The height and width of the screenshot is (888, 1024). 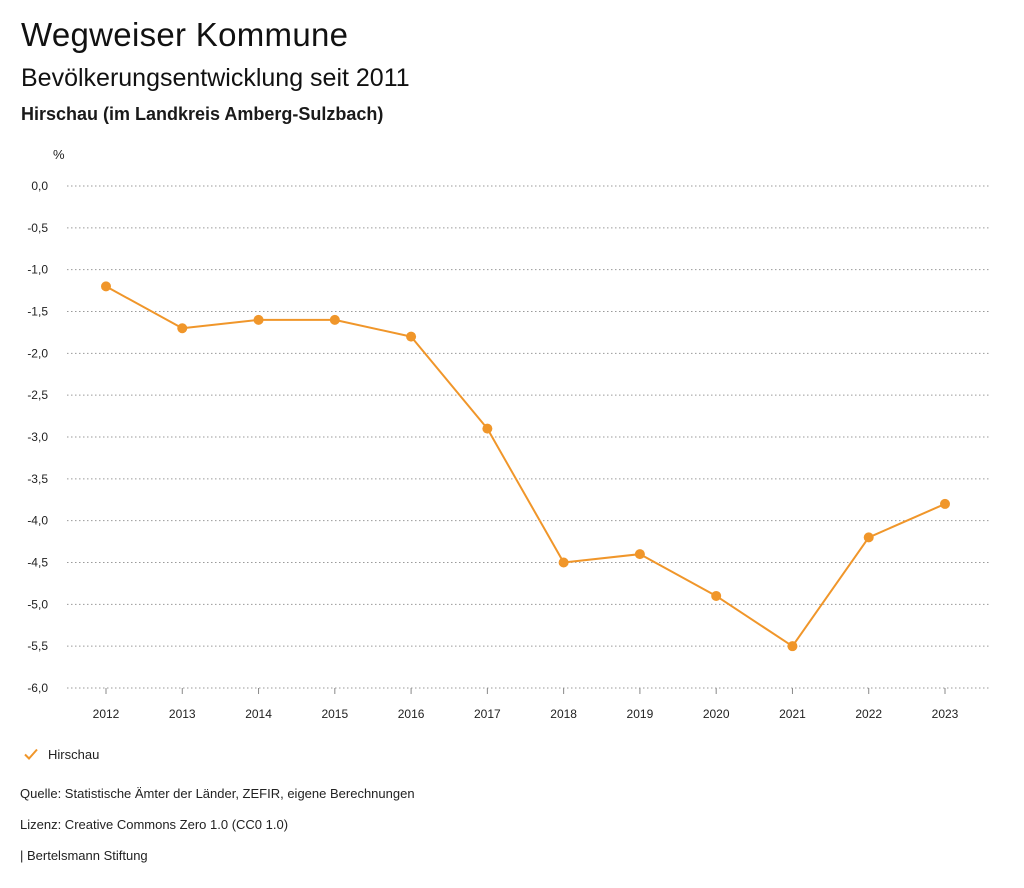 I want to click on x-tick-label: 2017, so click(x=487, y=714).